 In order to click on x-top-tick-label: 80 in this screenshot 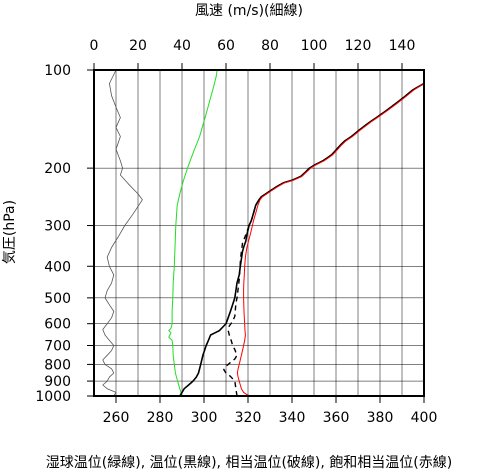, I will do `click(270, 46)`.